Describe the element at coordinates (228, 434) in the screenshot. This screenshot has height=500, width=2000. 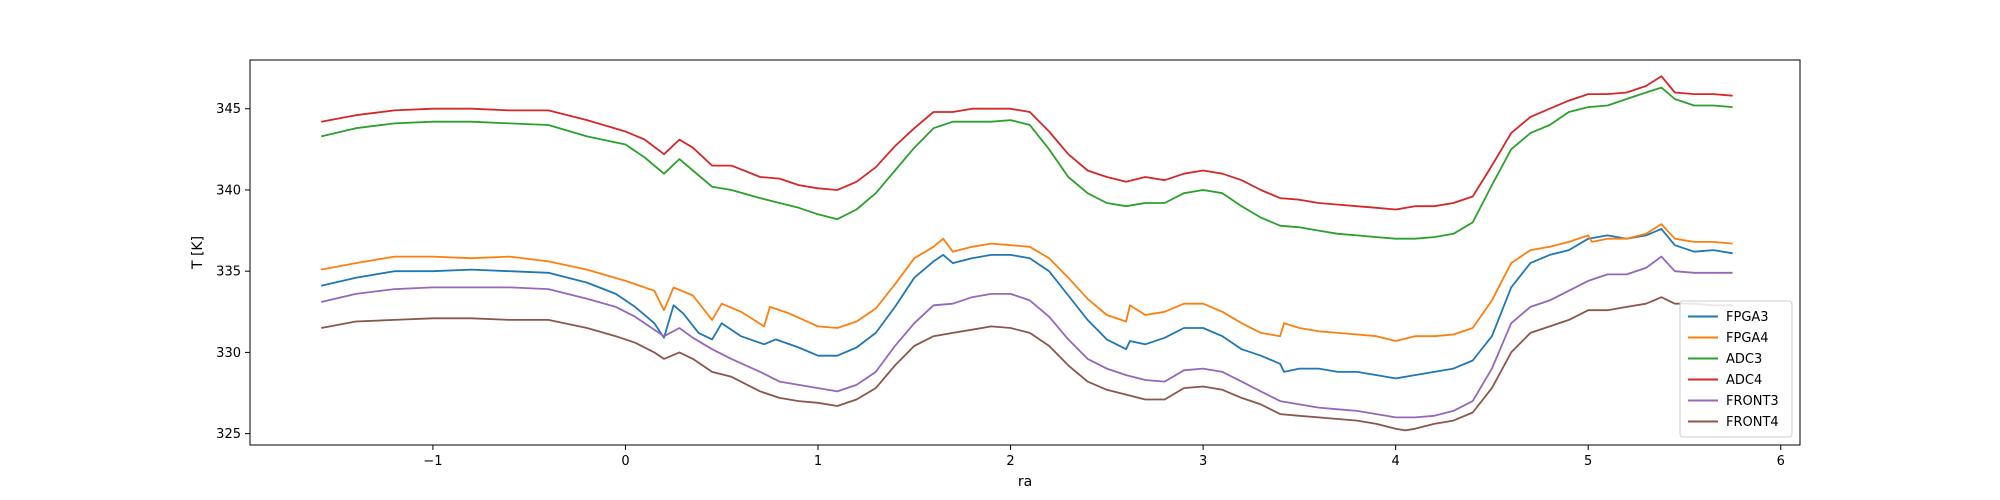
I see `y-tick-label: 325` at that location.